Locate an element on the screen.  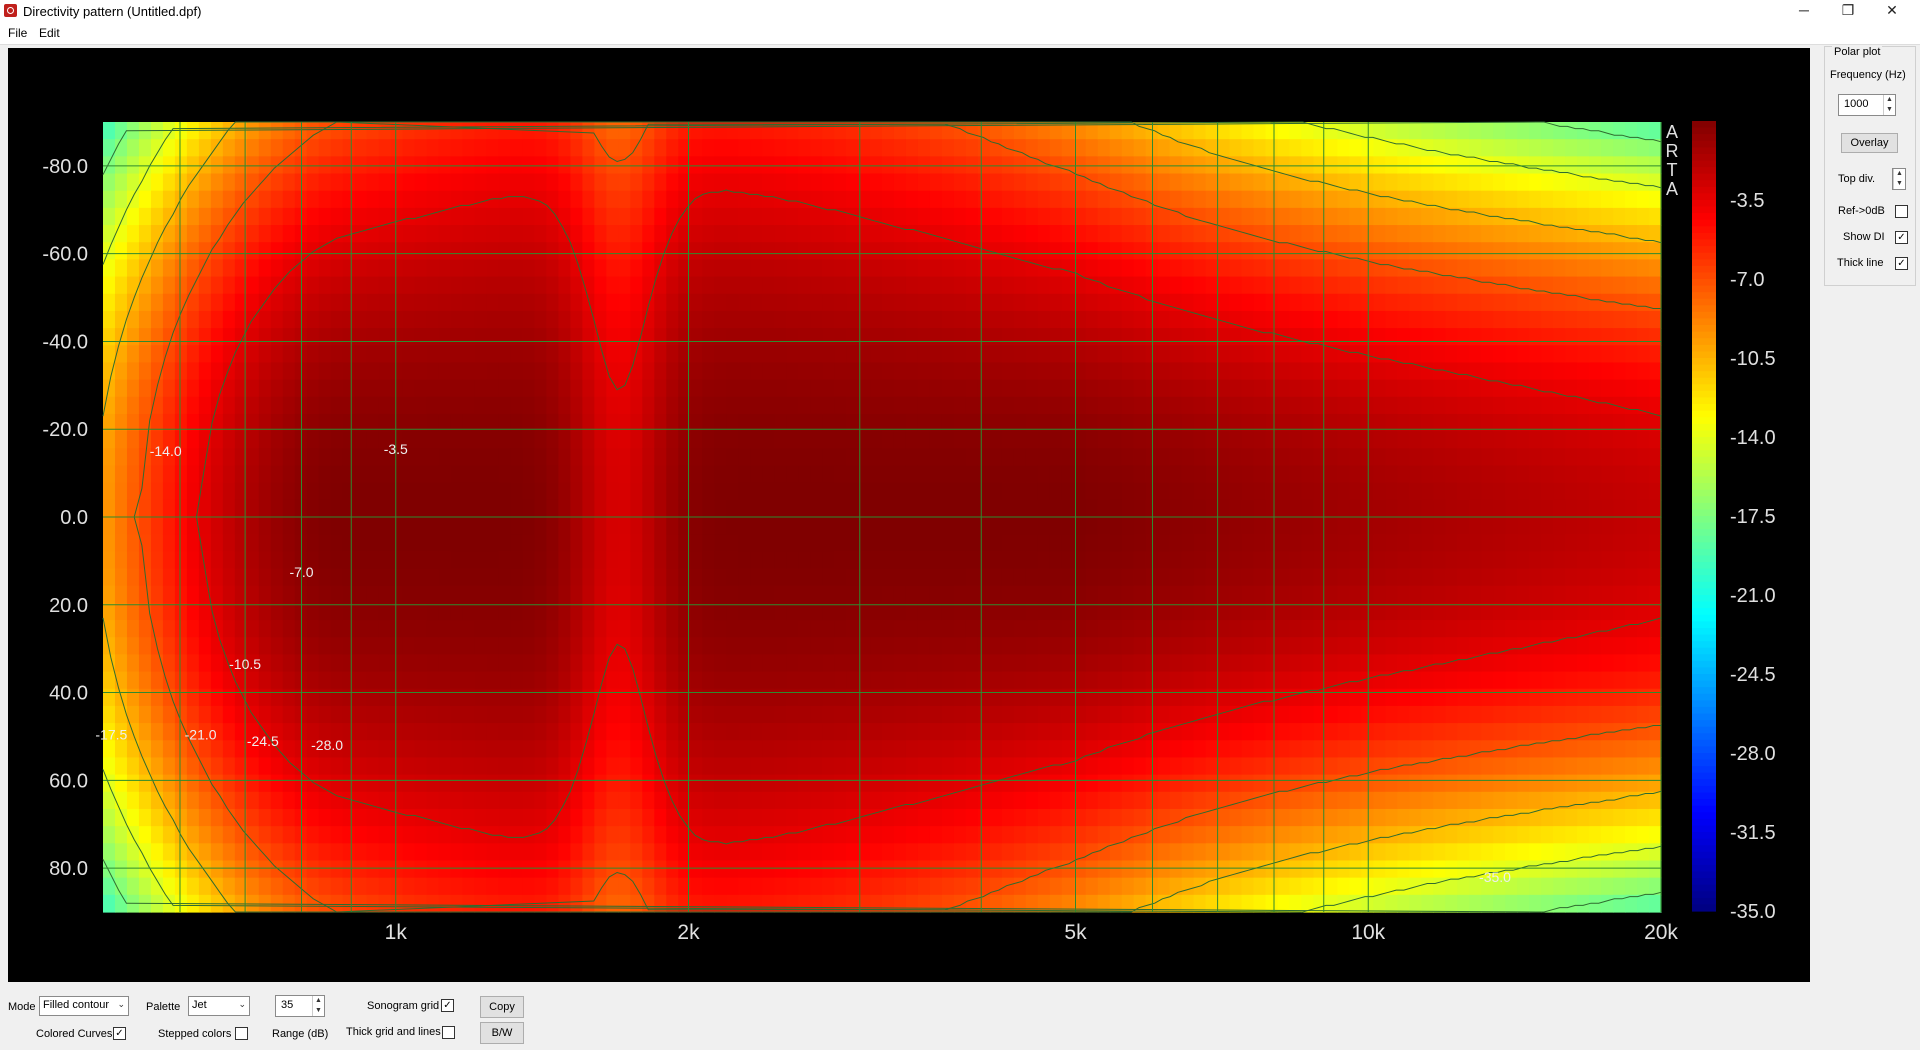
copy-button: Copy is located at coordinates (502, 1007).